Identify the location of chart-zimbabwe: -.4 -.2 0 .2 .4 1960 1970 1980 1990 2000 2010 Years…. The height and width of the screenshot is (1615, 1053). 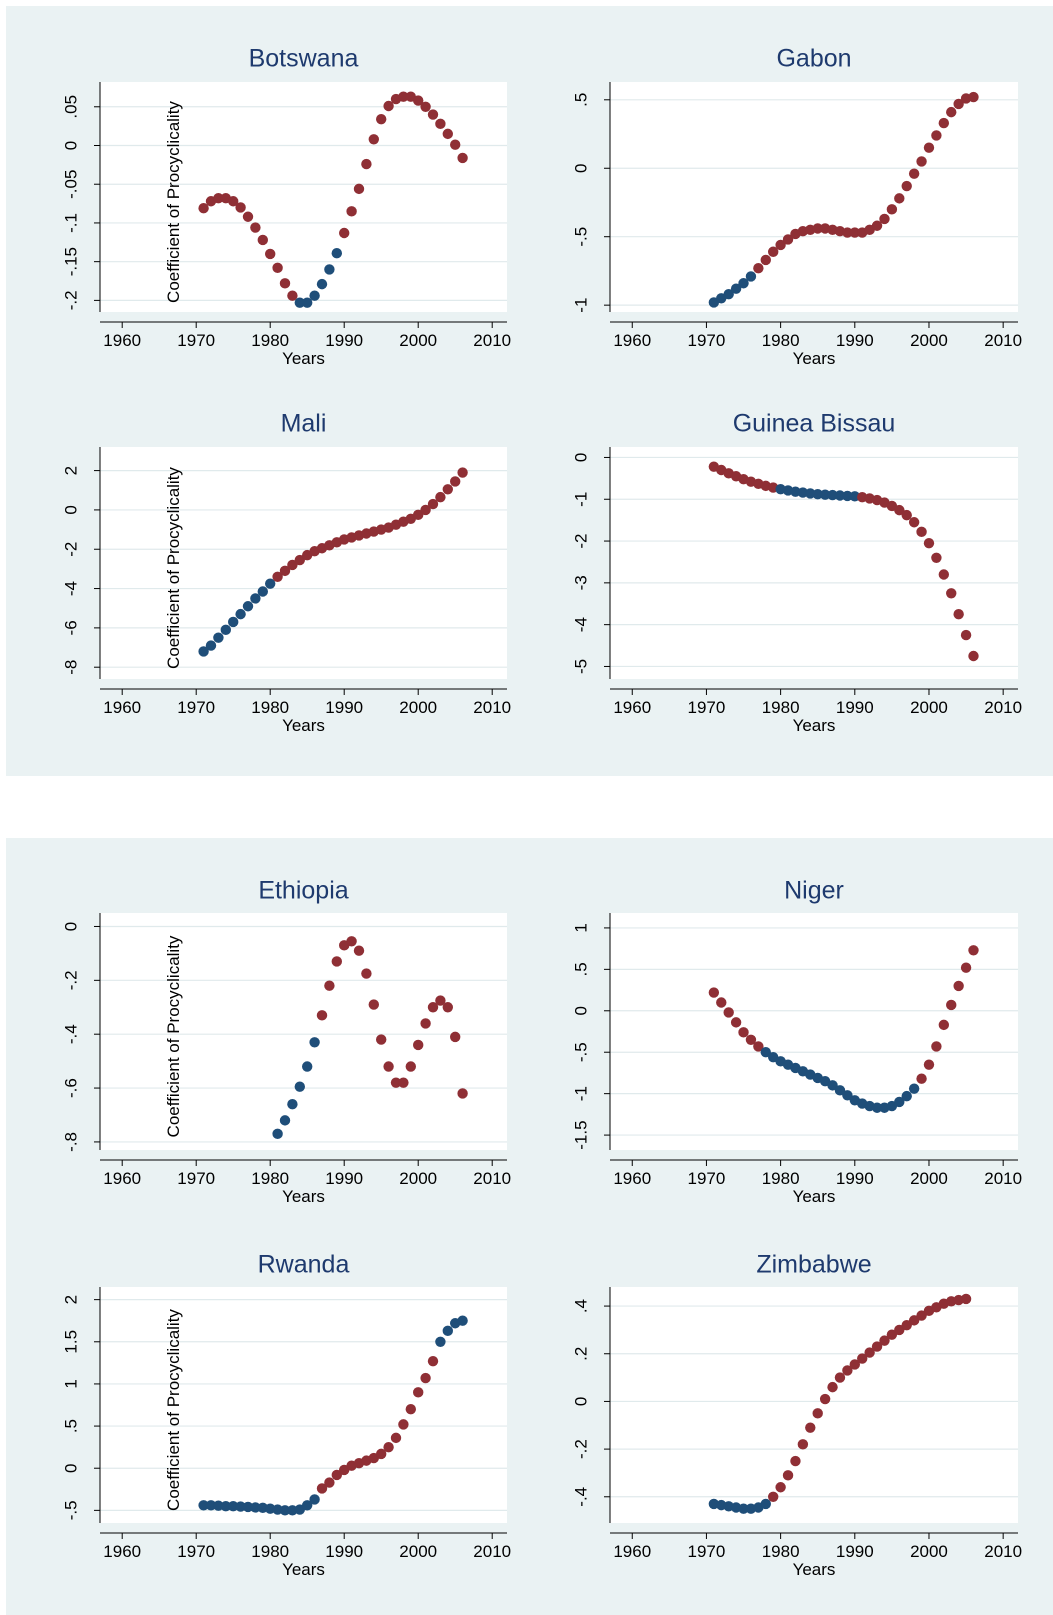
(796, 1415).